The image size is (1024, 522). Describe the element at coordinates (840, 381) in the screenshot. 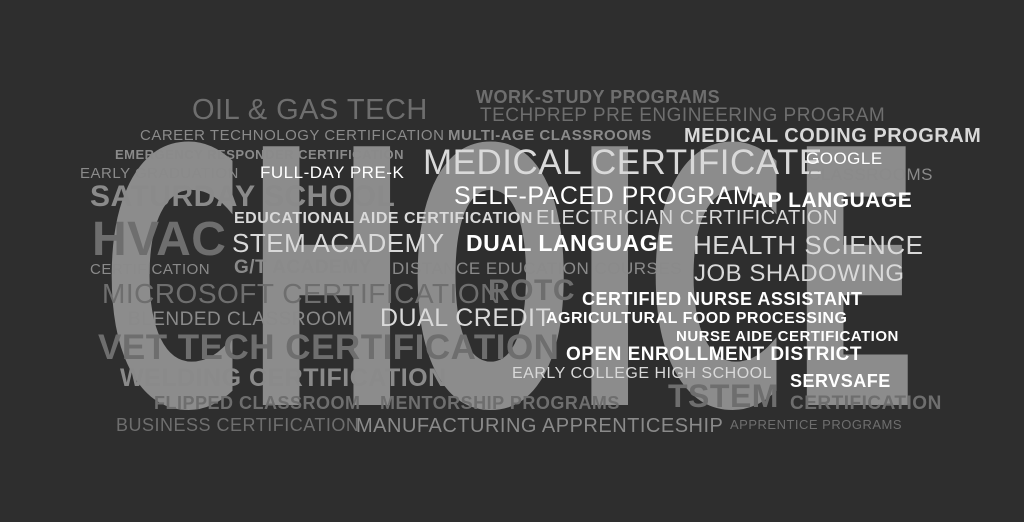

I see `word-servsafe: SERVSAFE` at that location.